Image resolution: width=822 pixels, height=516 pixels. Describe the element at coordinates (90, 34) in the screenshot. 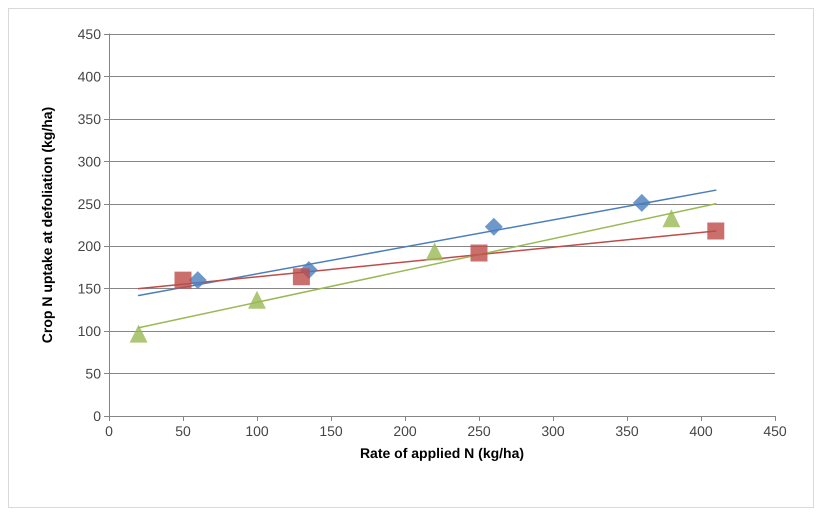

I see `y-tick-label: 450` at that location.